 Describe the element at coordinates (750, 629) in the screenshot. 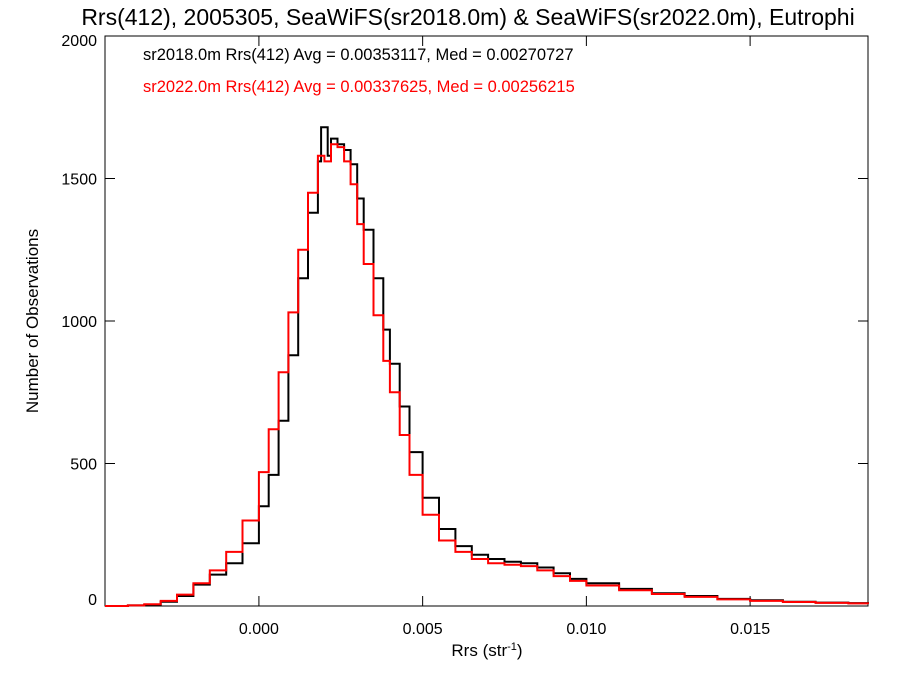

I see `x-tick-label: 0.015` at that location.